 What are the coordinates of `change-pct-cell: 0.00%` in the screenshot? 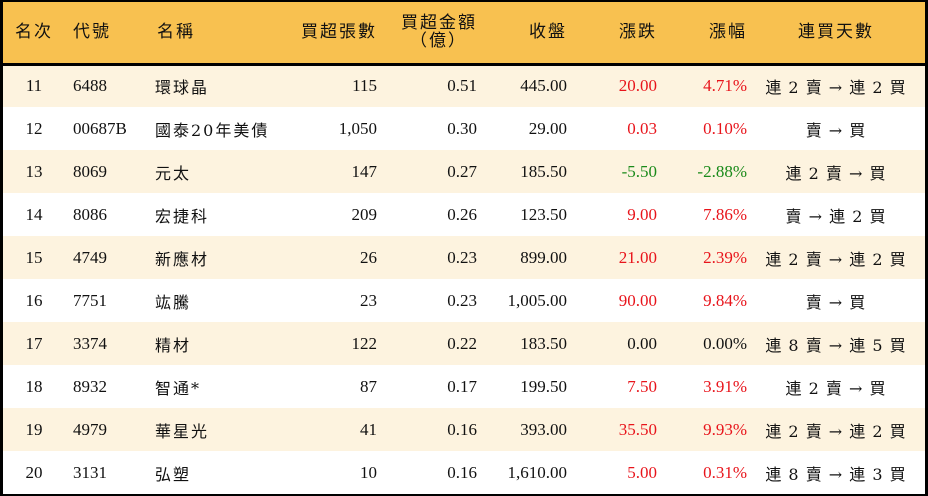 It's located at (725, 343).